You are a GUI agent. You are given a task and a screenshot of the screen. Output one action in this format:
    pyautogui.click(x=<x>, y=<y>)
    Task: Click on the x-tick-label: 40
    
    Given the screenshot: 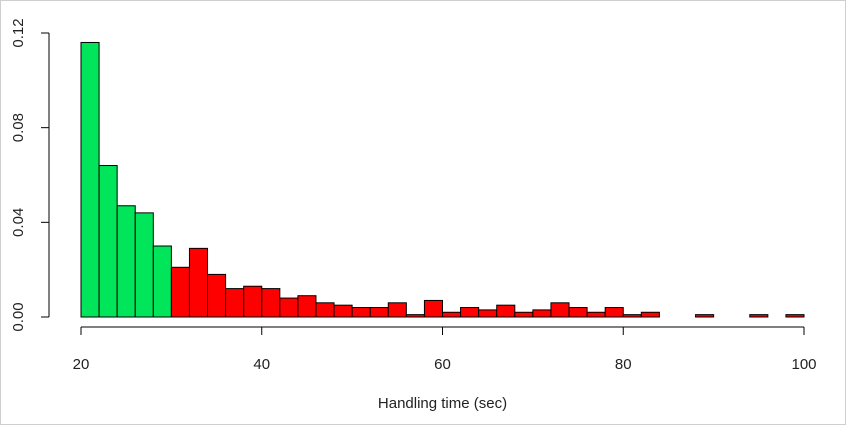 What is the action you would take?
    pyautogui.click(x=261, y=364)
    